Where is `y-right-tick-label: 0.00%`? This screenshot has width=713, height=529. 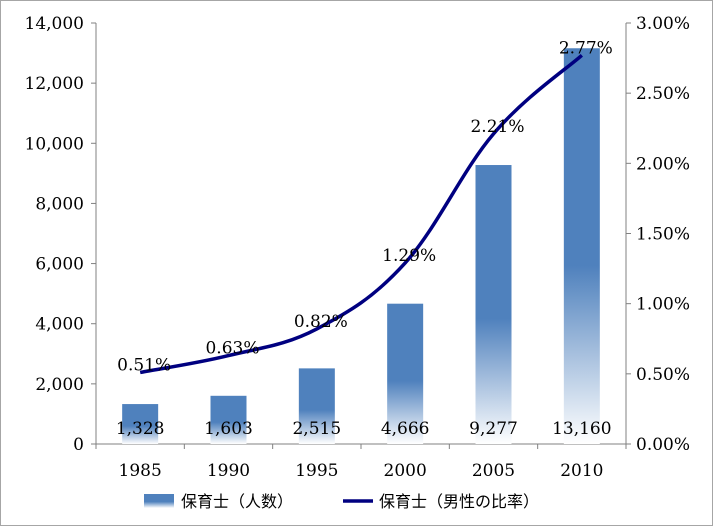 y-right-tick-label: 0.00% is located at coordinates (663, 445).